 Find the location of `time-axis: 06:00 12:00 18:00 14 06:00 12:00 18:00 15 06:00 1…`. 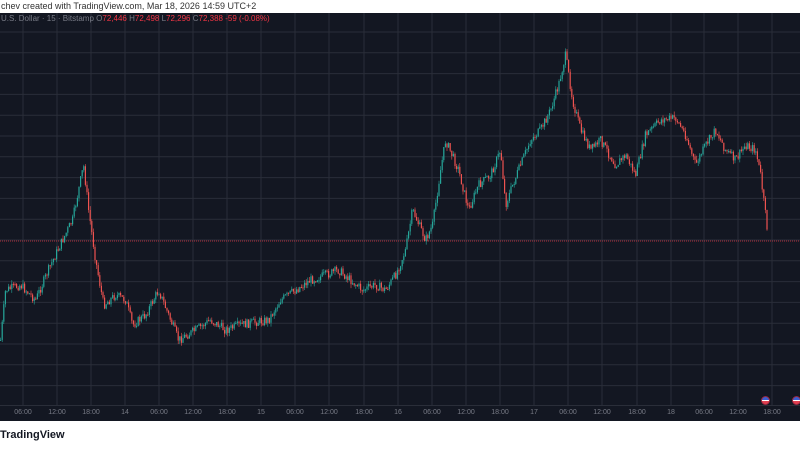

time-axis: 06:00 12:00 18:00 14 06:00 12:00 18:00 15 06:00 1… is located at coordinates (400, 413).